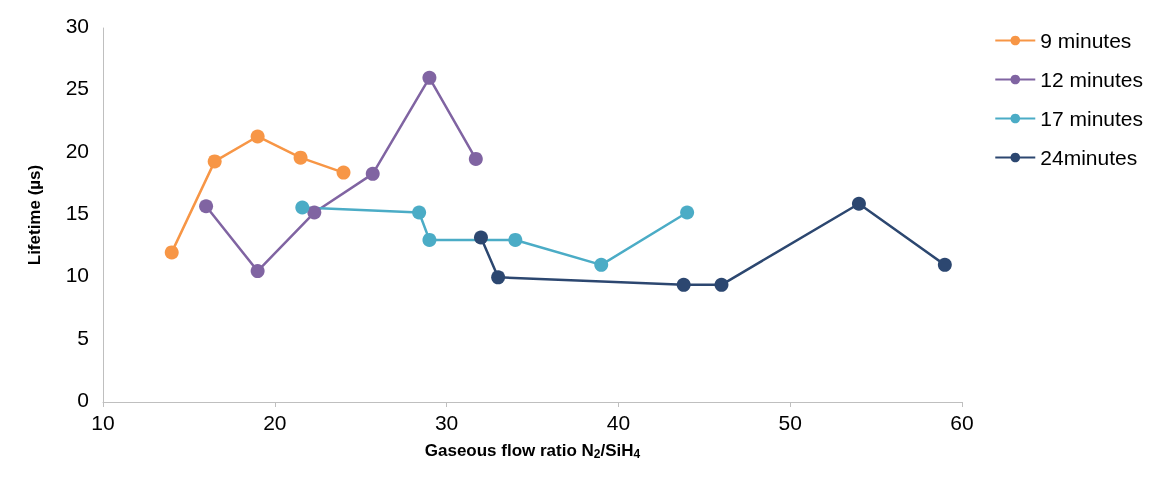  I want to click on x-tick-label: 50, so click(790, 422).